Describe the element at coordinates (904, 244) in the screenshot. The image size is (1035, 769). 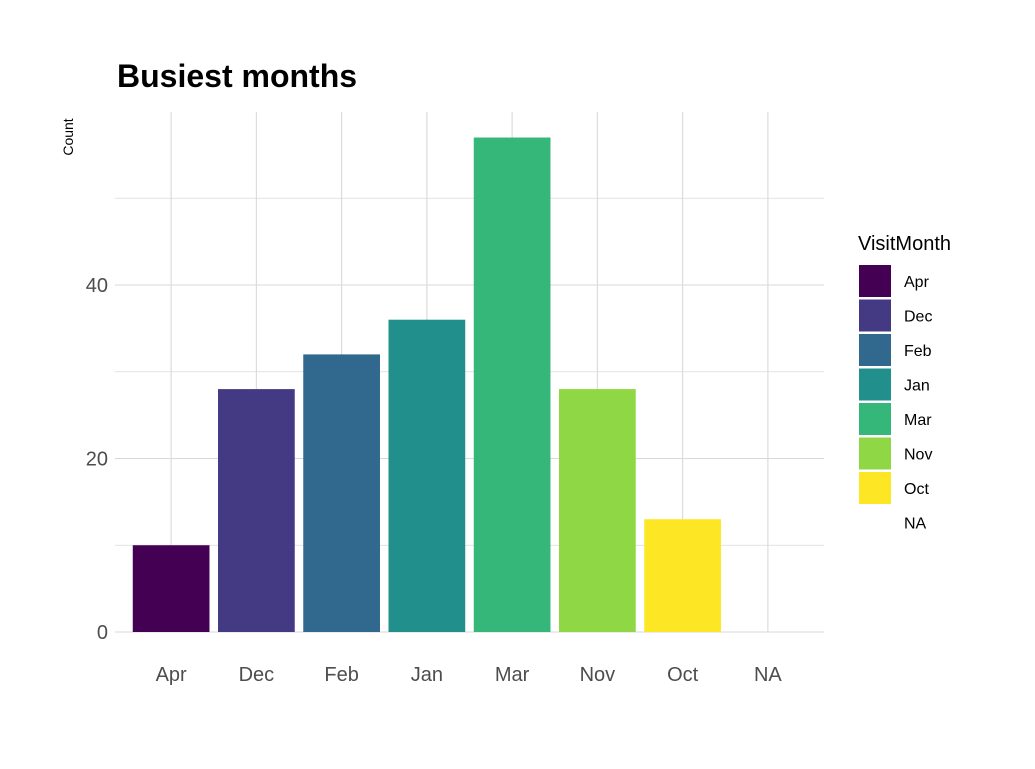
I see `legend-title: VisitMonth` at that location.